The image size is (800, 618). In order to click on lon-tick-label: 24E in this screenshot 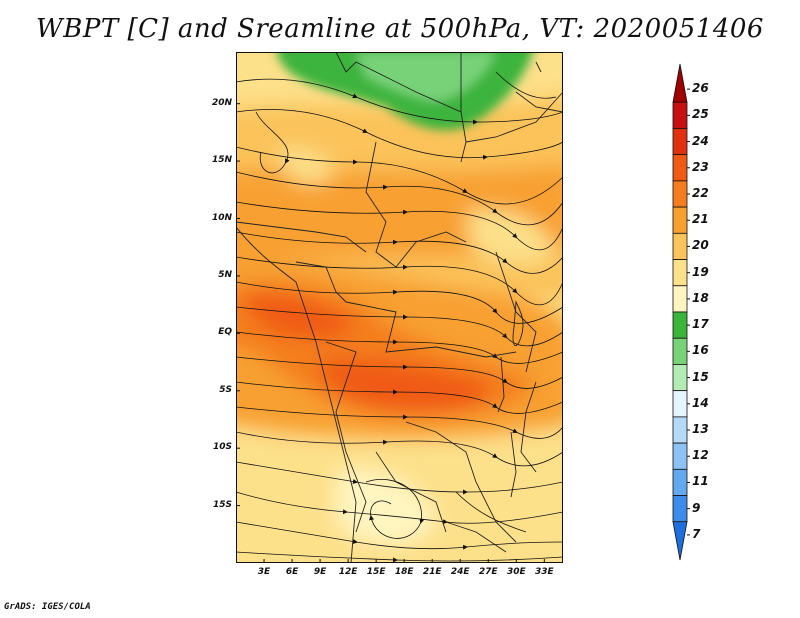, I will do `click(460, 572)`.